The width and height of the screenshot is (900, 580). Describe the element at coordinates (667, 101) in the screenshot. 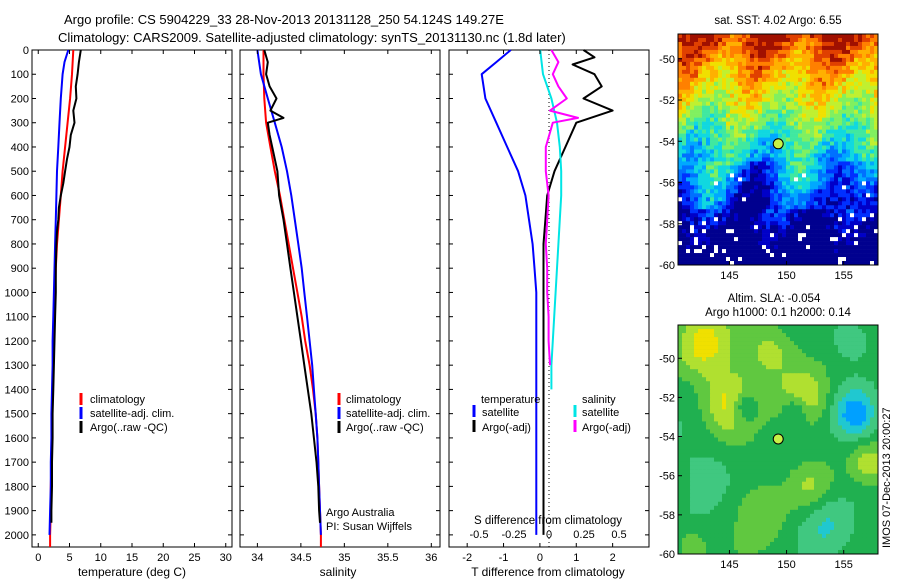

I see `latitude-tick-label: -52` at that location.